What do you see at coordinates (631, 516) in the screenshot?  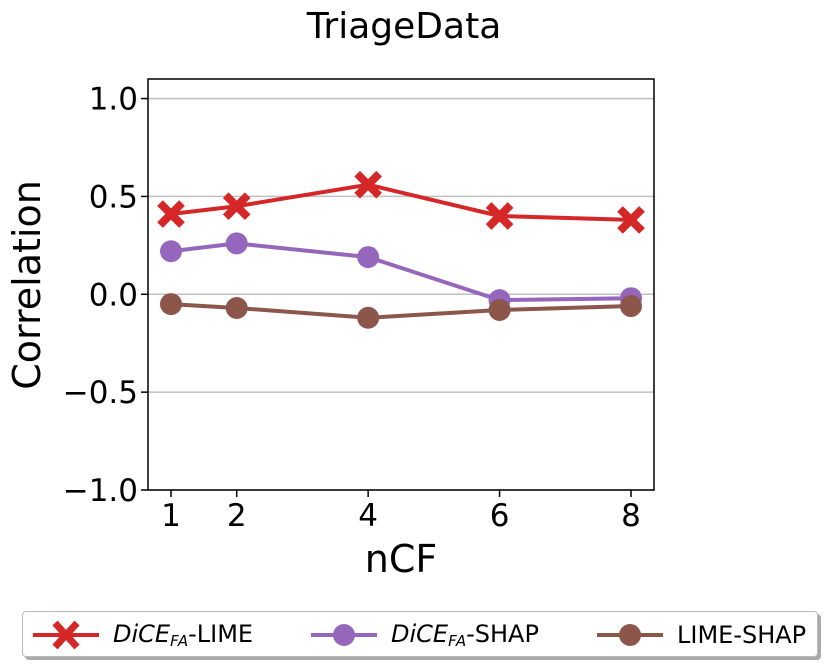 I see `x-tick-label: 8` at bounding box center [631, 516].